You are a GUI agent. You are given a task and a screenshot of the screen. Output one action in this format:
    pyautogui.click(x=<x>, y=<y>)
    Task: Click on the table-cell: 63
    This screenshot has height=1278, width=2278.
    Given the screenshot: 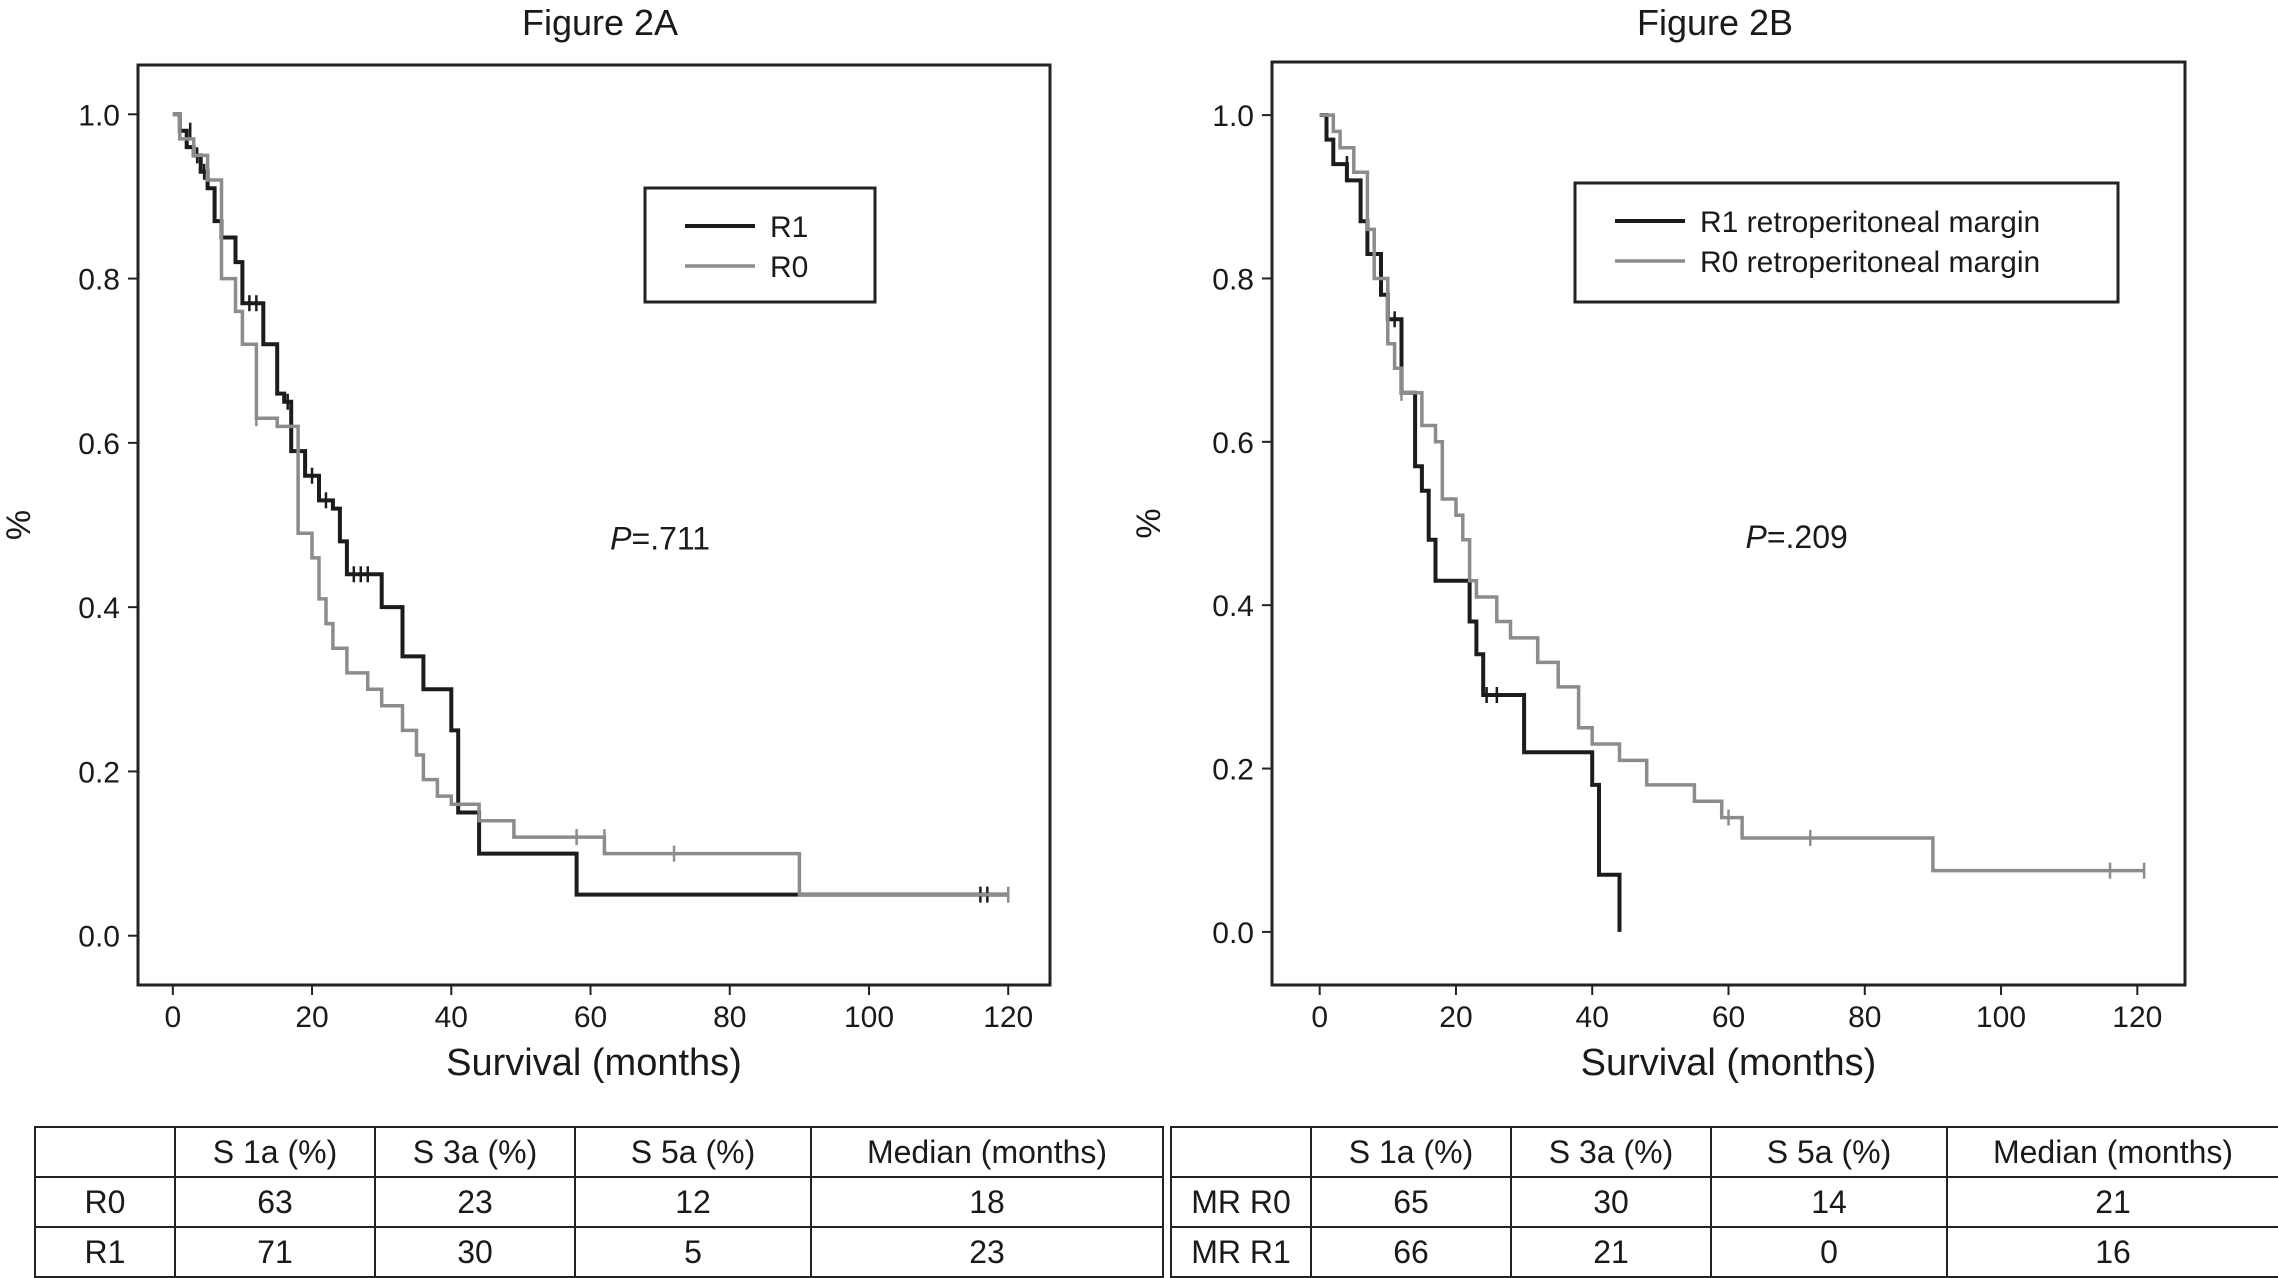 What is the action you would take?
    pyautogui.click(x=275, y=1202)
    